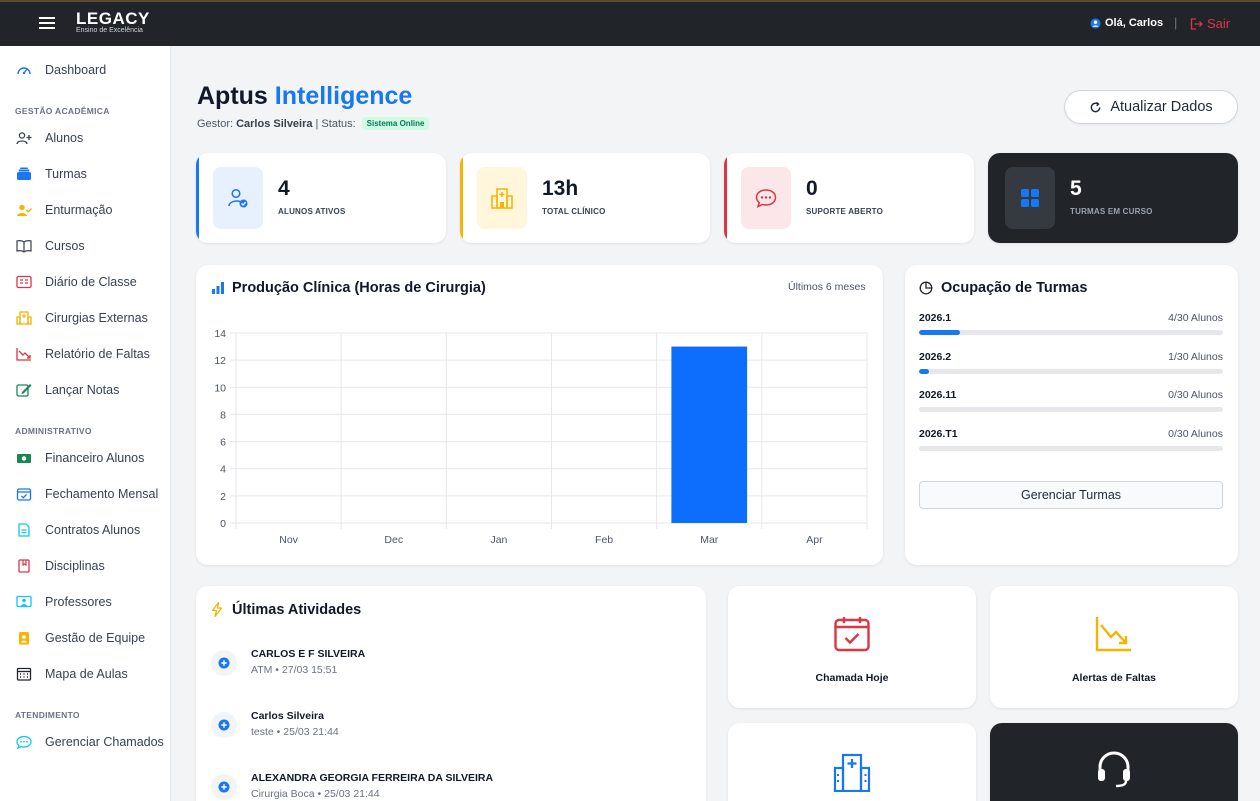 This screenshot has height=801, width=1260. I want to click on stat-card-clinico: 13h TOTAL CLÍNICO, so click(585, 198).